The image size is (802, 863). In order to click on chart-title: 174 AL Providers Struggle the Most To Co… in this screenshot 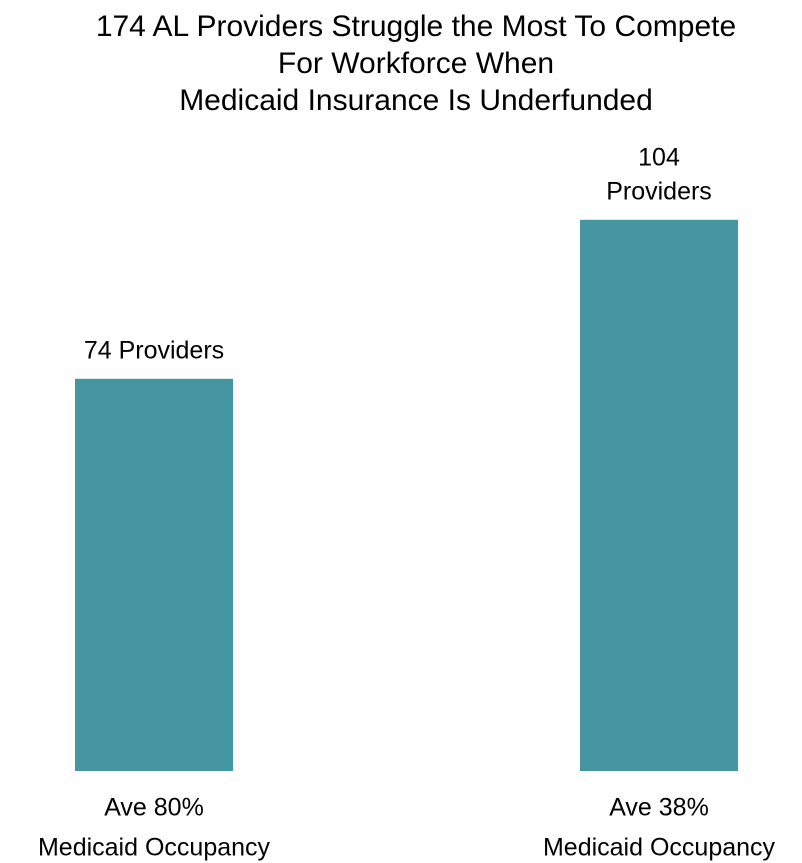, I will do `click(416, 26)`.